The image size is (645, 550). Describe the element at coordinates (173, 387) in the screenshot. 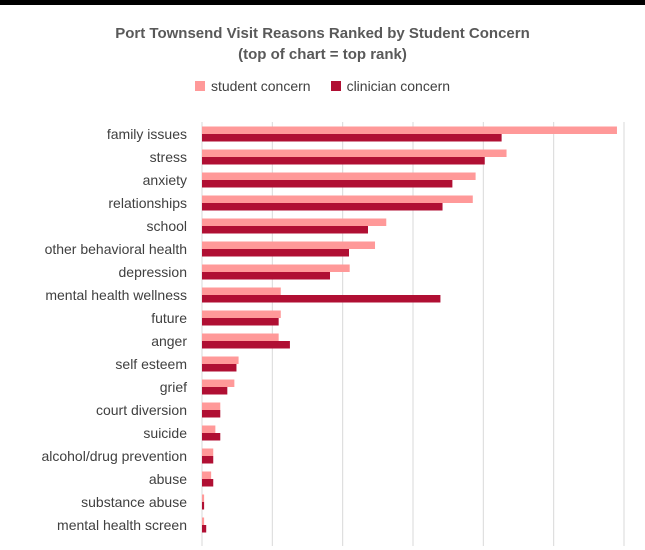

I see `category-label: grief` at that location.